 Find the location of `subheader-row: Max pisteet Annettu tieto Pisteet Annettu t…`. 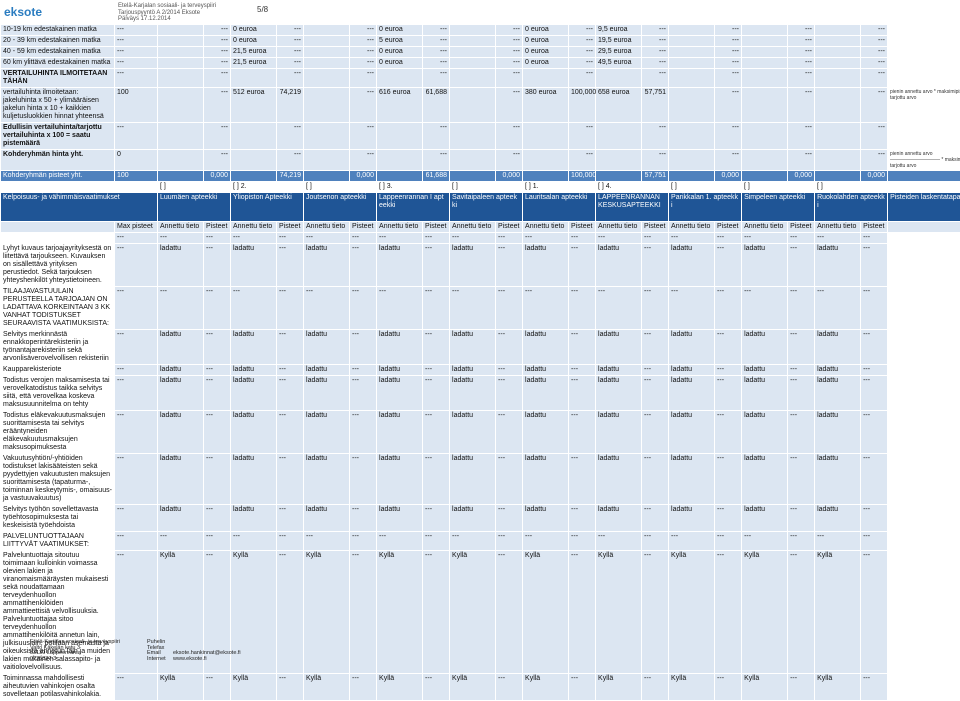

subheader-row: Max pisteet Annettu tieto Pisteet Annettu t… is located at coordinates (480, 227).